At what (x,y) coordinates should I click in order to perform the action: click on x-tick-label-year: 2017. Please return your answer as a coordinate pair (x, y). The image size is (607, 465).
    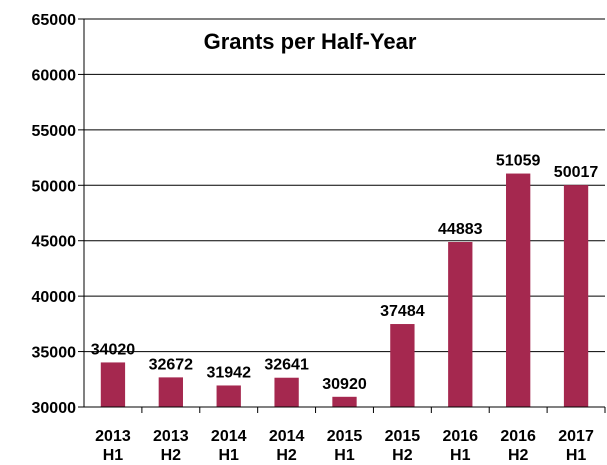
    Looking at the image, I should click on (576, 436).